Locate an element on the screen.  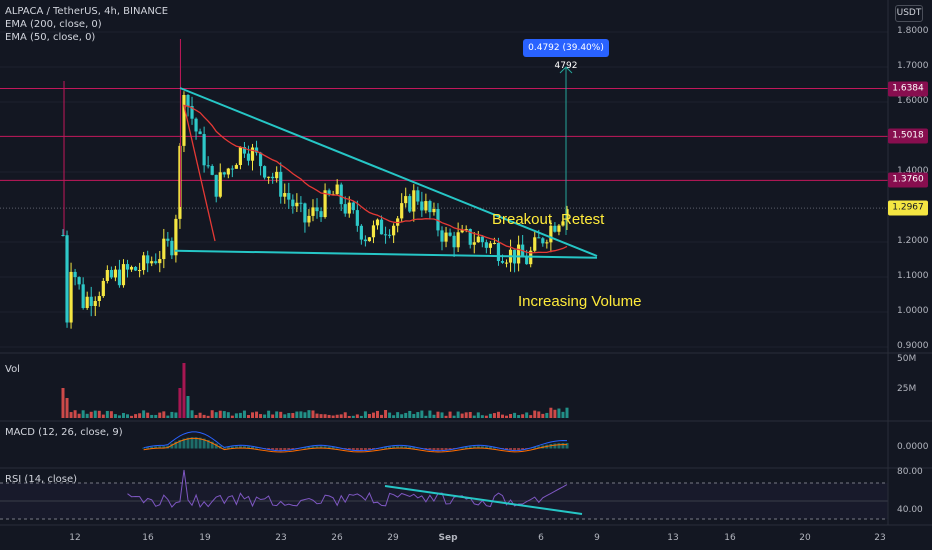
rsi-pane-label: RSI (14, close) is located at coordinates (41, 479).